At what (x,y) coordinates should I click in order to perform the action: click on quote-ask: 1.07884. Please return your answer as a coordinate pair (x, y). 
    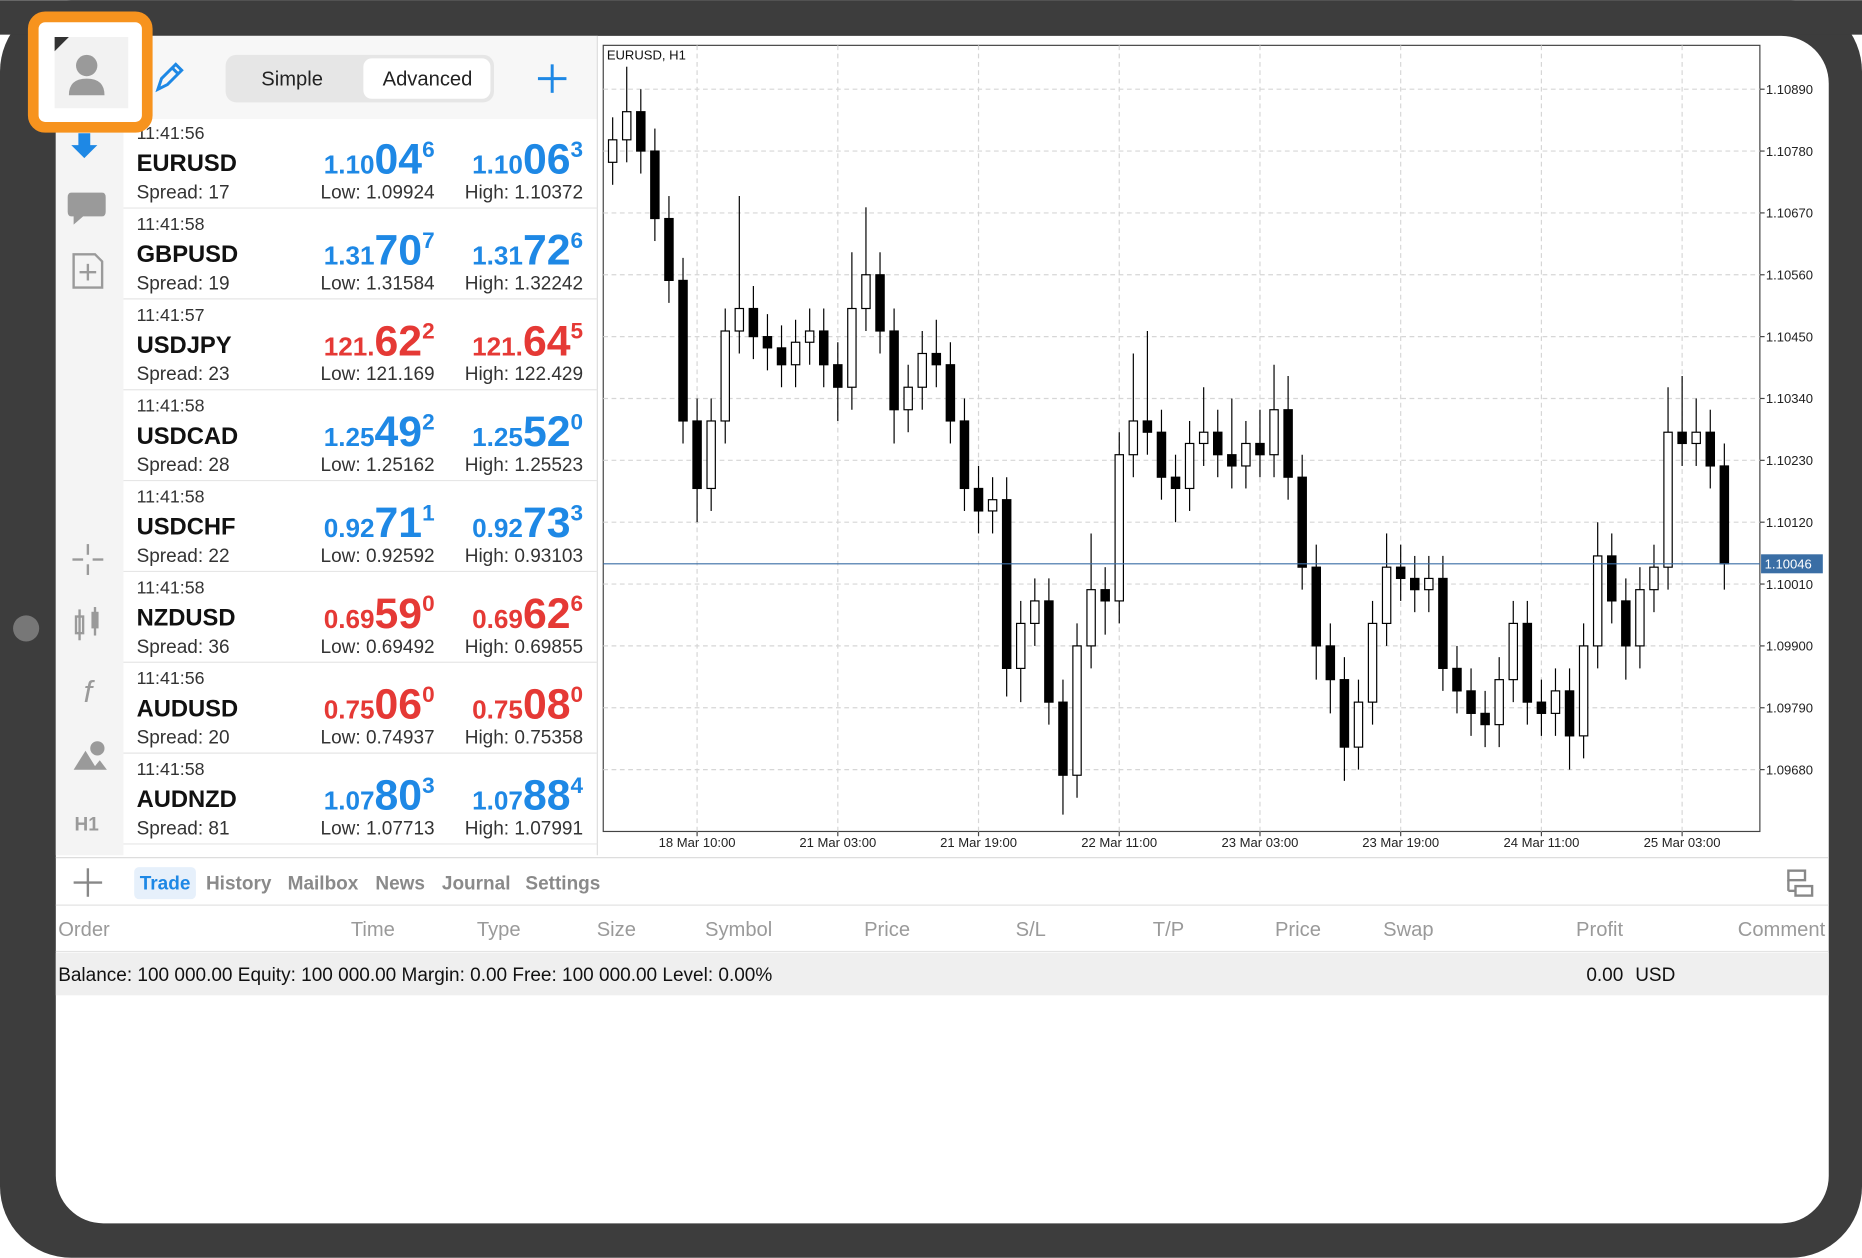
    Looking at the image, I should click on (527, 796).